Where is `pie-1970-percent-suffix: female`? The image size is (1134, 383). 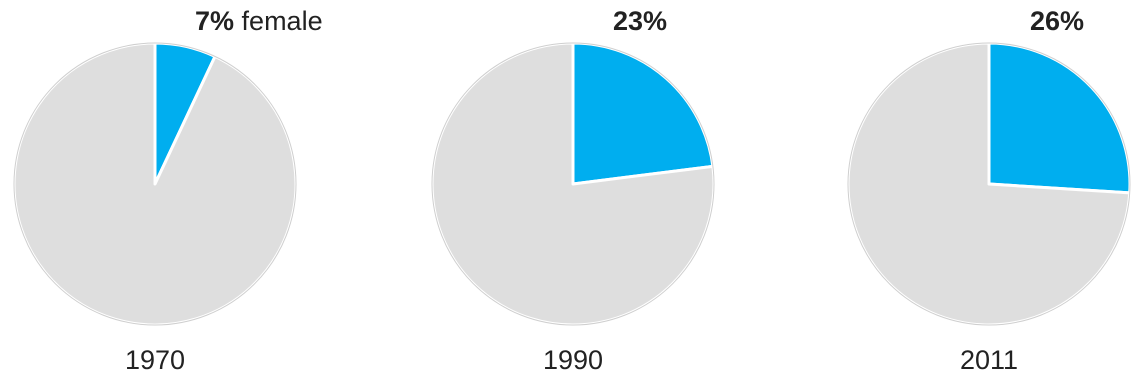 pie-1970-percent-suffix: female is located at coordinates (282, 21).